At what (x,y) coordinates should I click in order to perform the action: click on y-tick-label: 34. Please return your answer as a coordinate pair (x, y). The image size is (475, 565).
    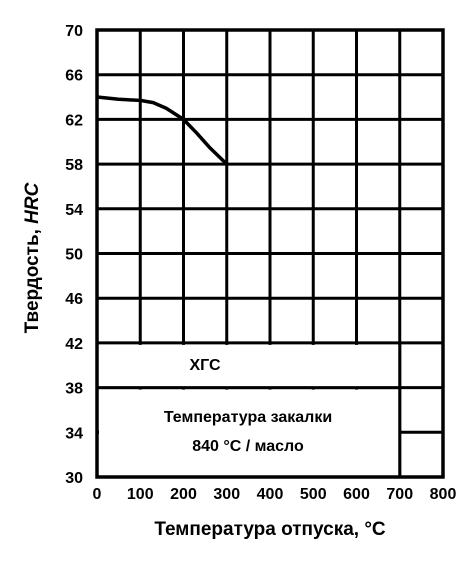
    Looking at the image, I should click on (74, 433).